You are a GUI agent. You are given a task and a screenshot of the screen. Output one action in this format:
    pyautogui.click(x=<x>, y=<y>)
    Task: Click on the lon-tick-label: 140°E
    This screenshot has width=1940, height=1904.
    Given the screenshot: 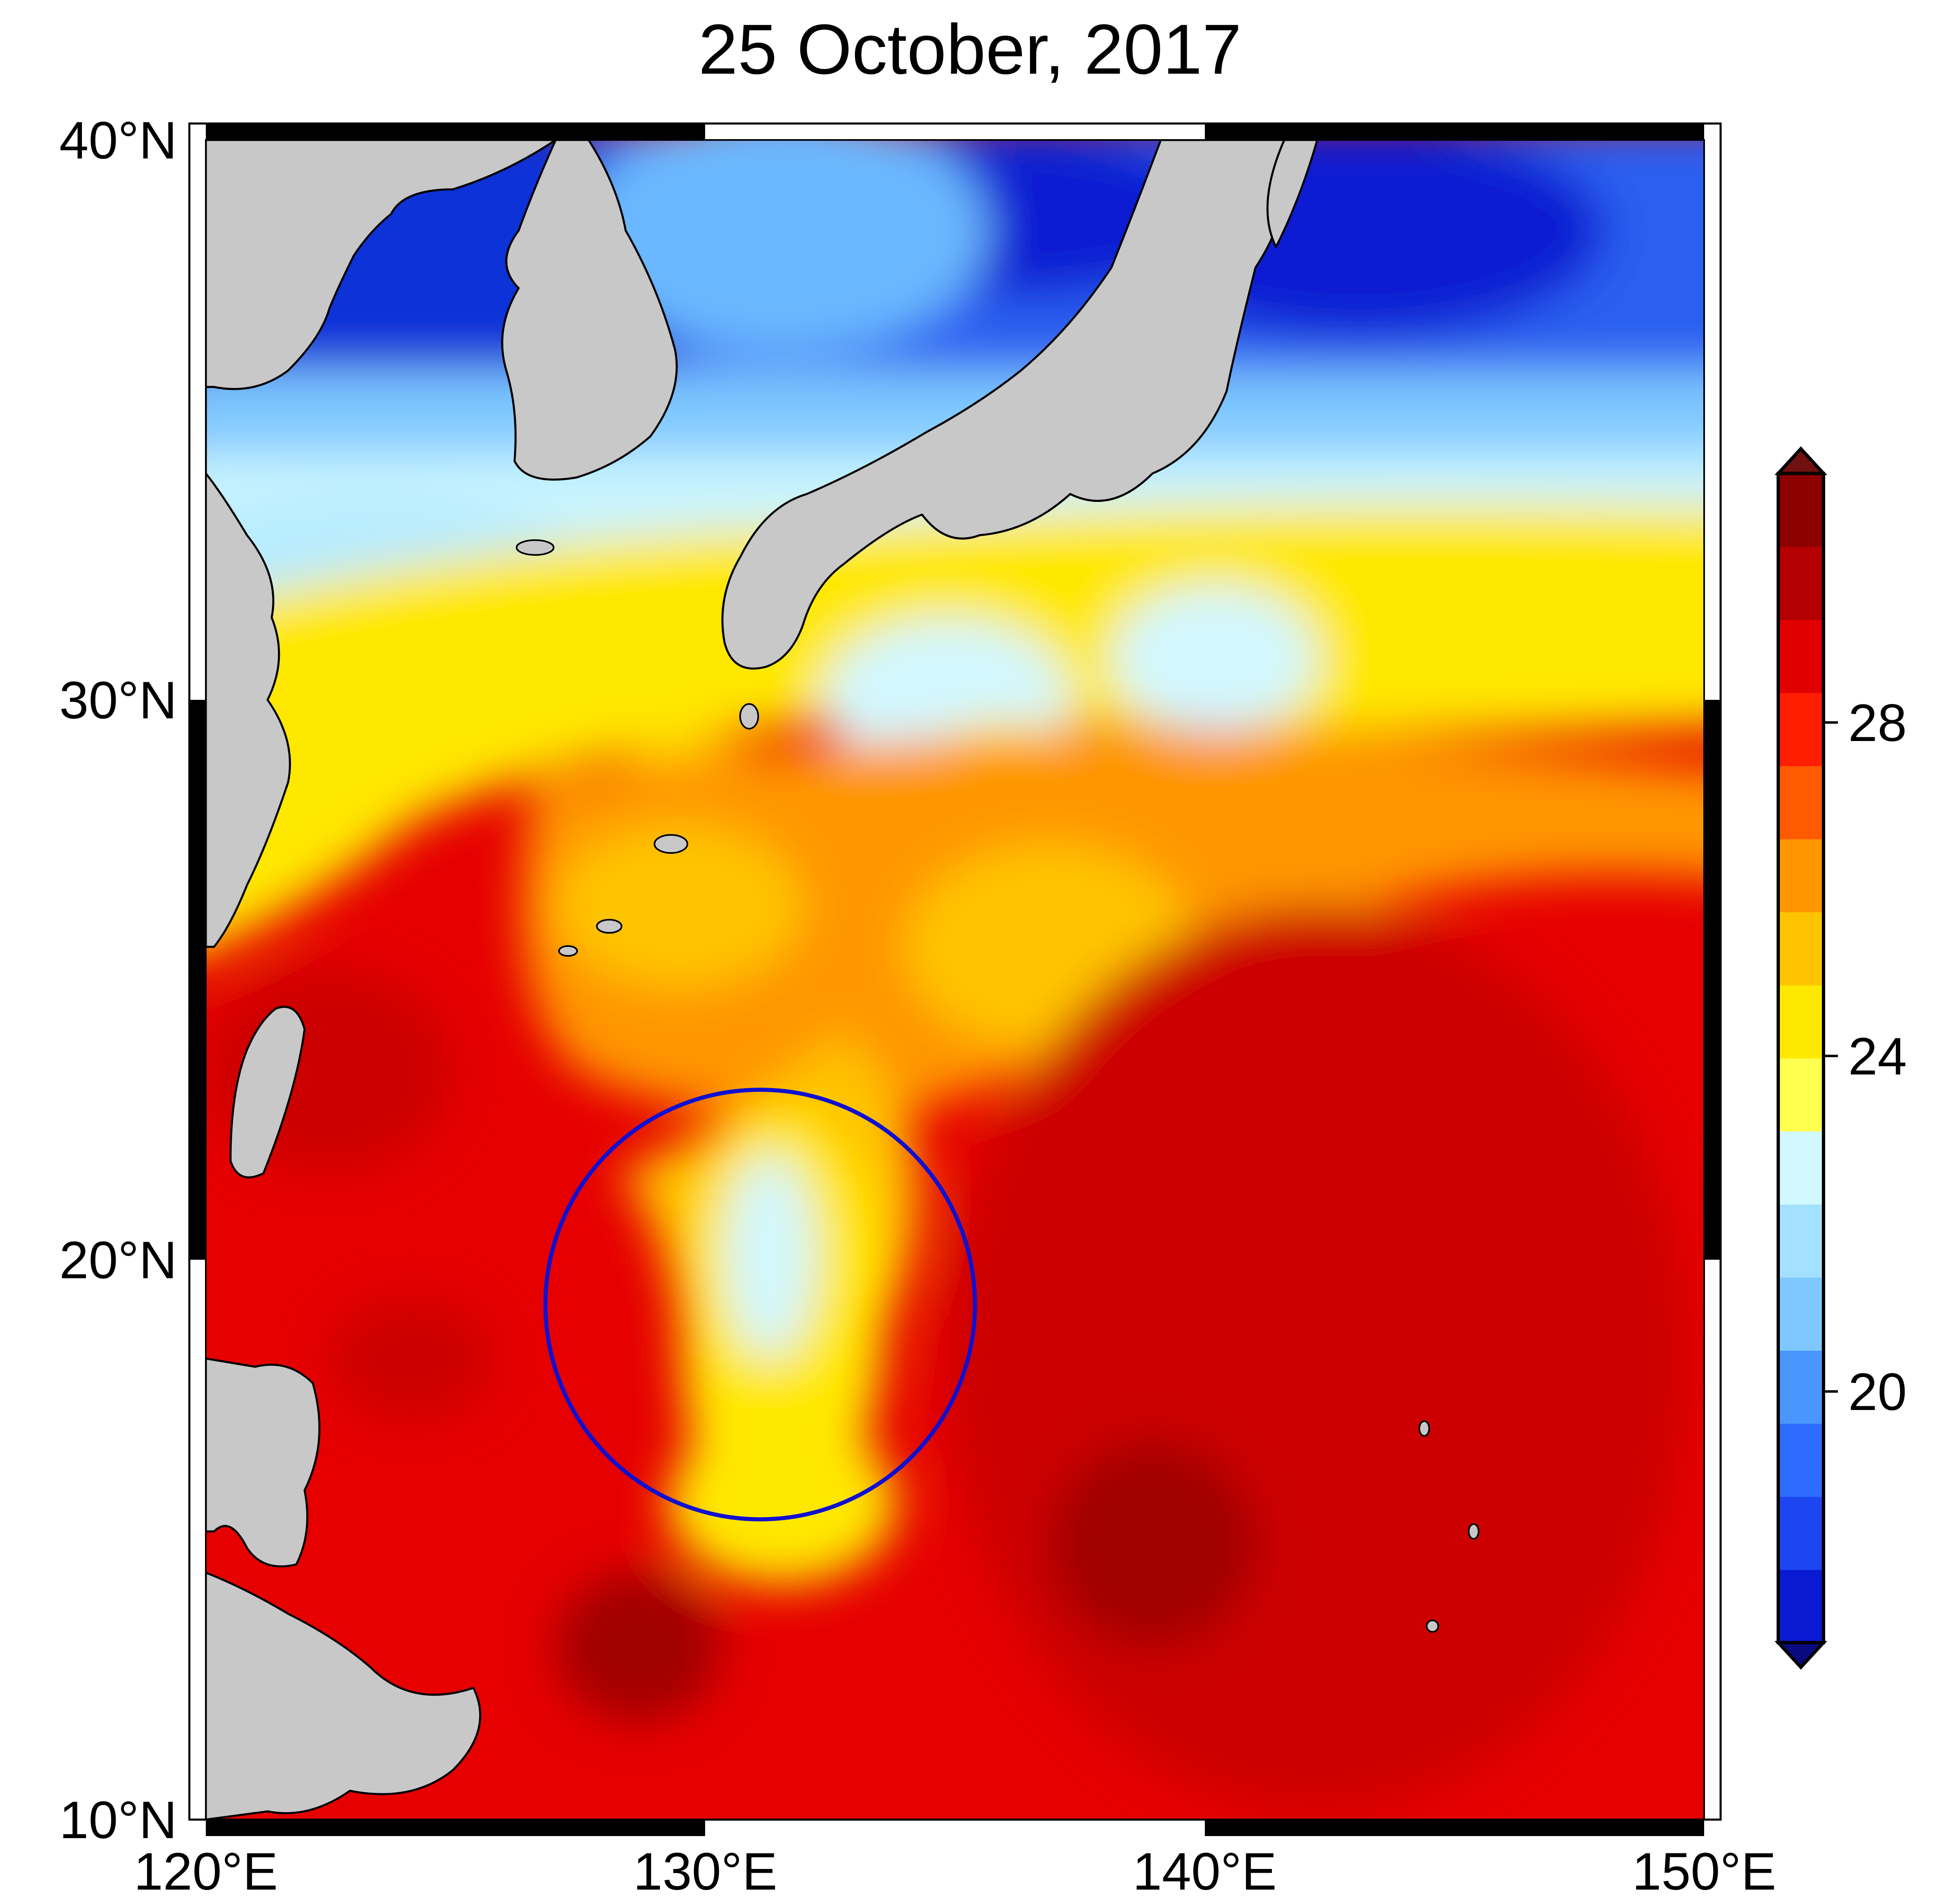 What is the action you would take?
    pyautogui.click(x=1205, y=1872)
    